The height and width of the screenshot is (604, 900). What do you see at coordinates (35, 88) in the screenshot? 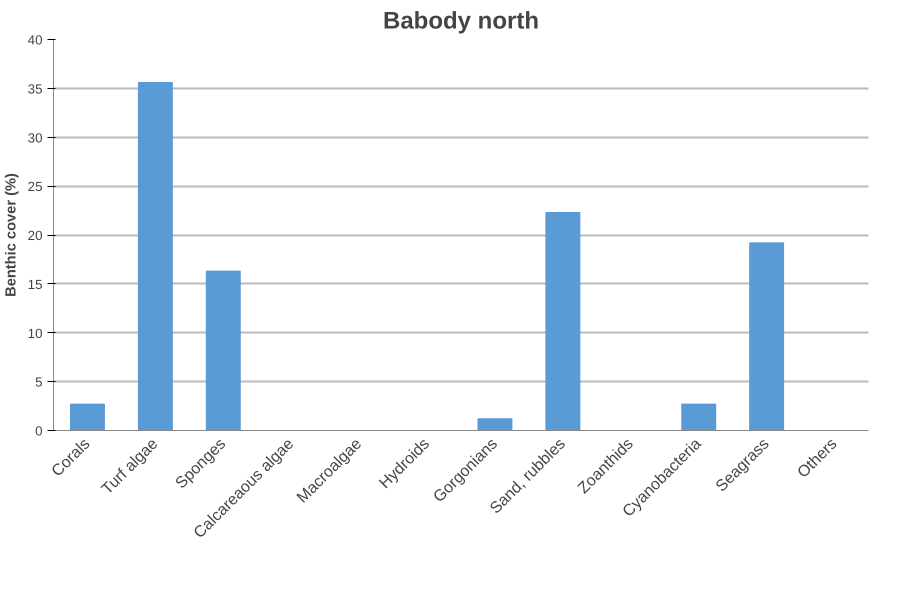
I see `y-tick-label: 35` at bounding box center [35, 88].